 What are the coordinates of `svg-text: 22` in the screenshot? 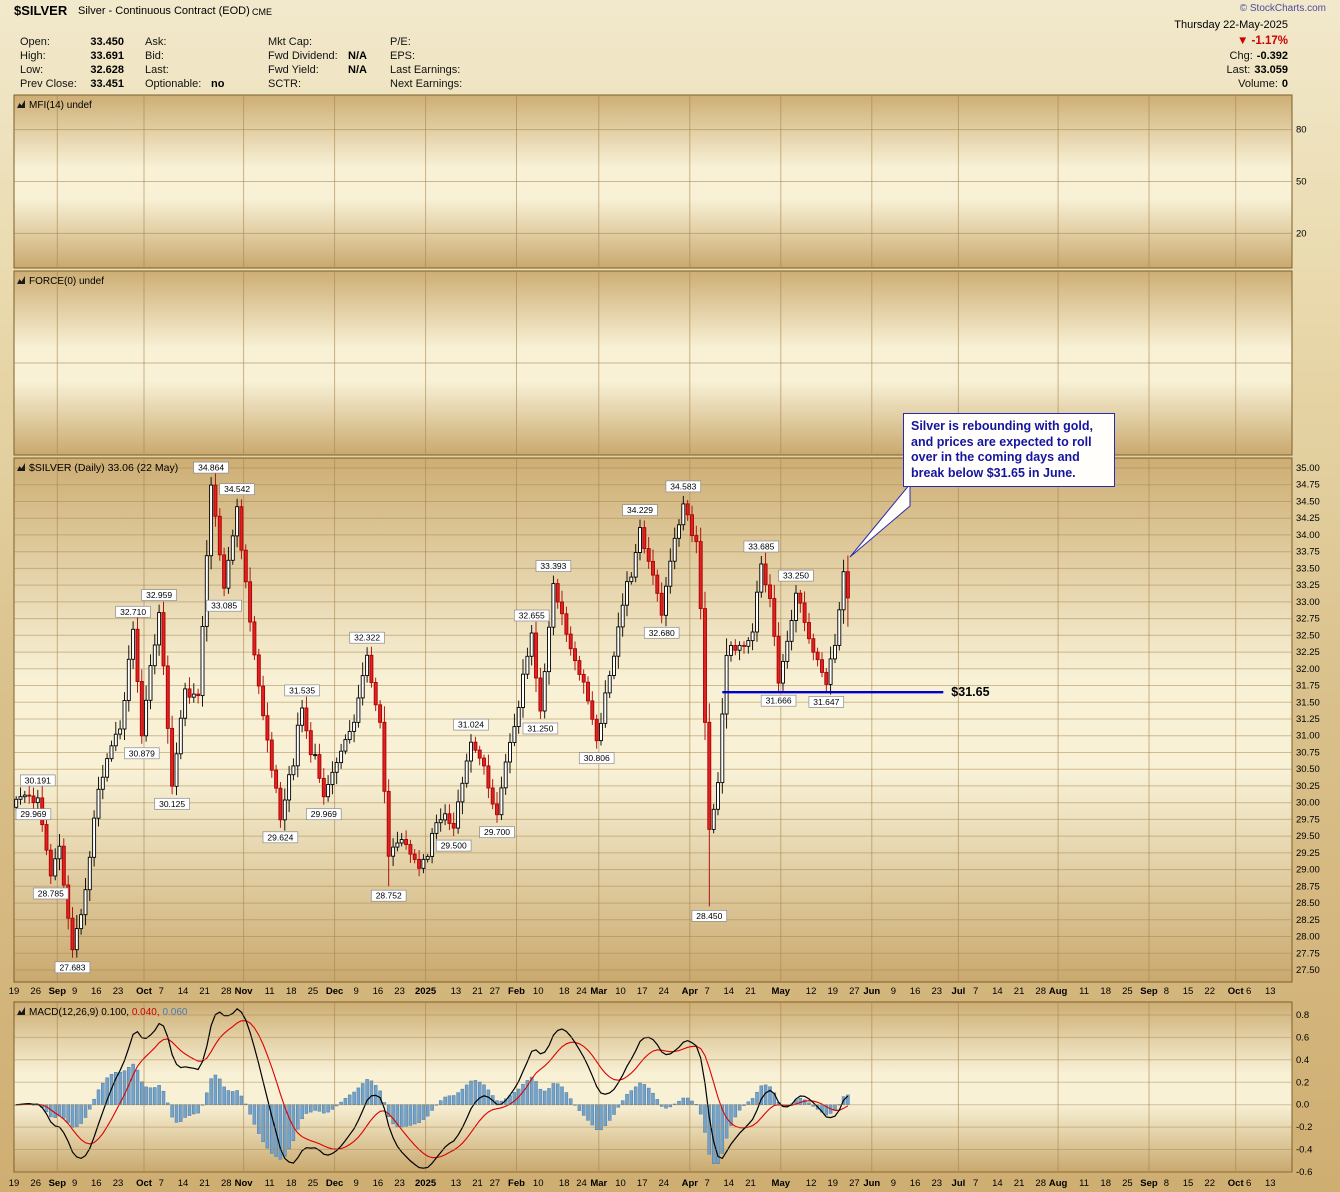 It's located at (1209, 1183).